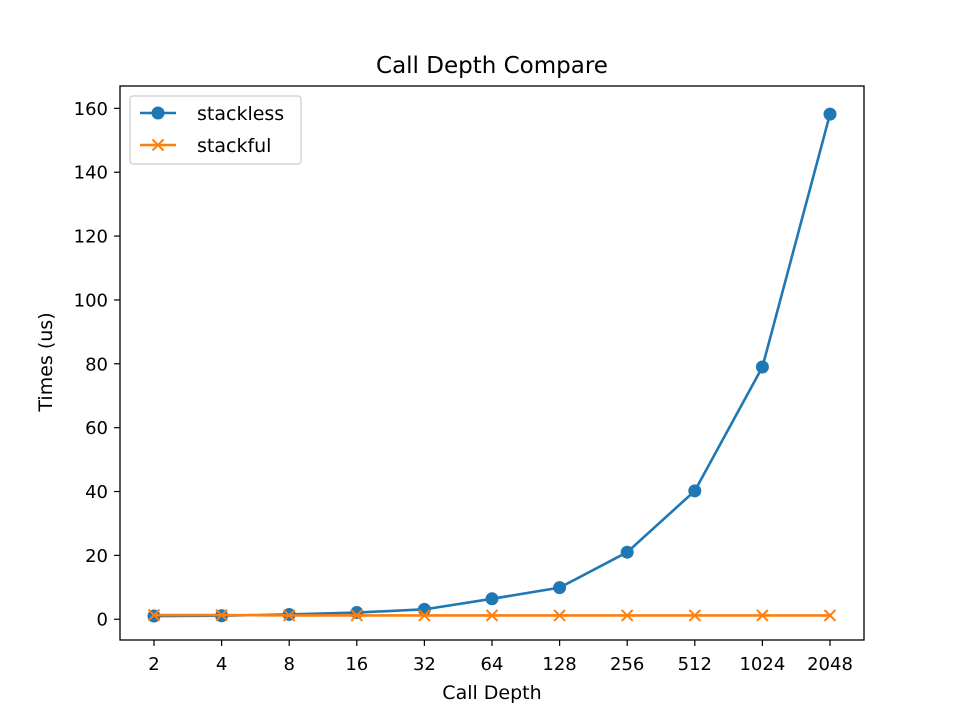  What do you see at coordinates (91, 237) in the screenshot?
I see `y-tick-label-120: 120` at bounding box center [91, 237].